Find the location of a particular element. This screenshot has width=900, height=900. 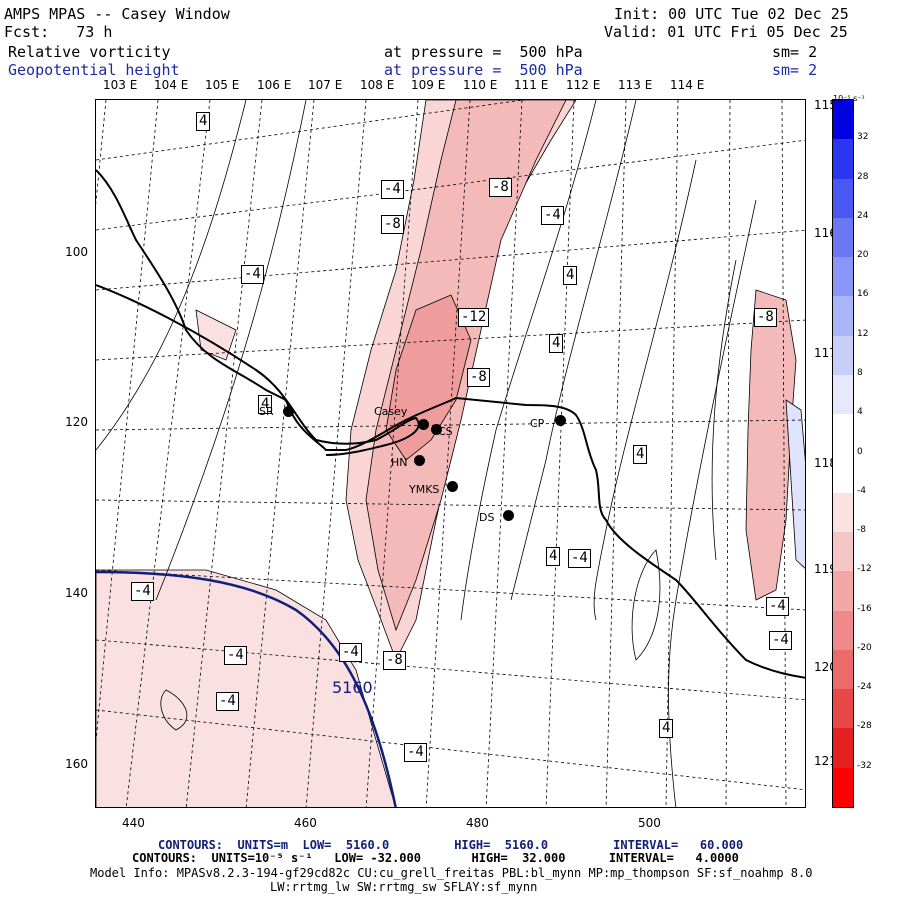

negative-vorticity-small is located at coordinates (216, 335).